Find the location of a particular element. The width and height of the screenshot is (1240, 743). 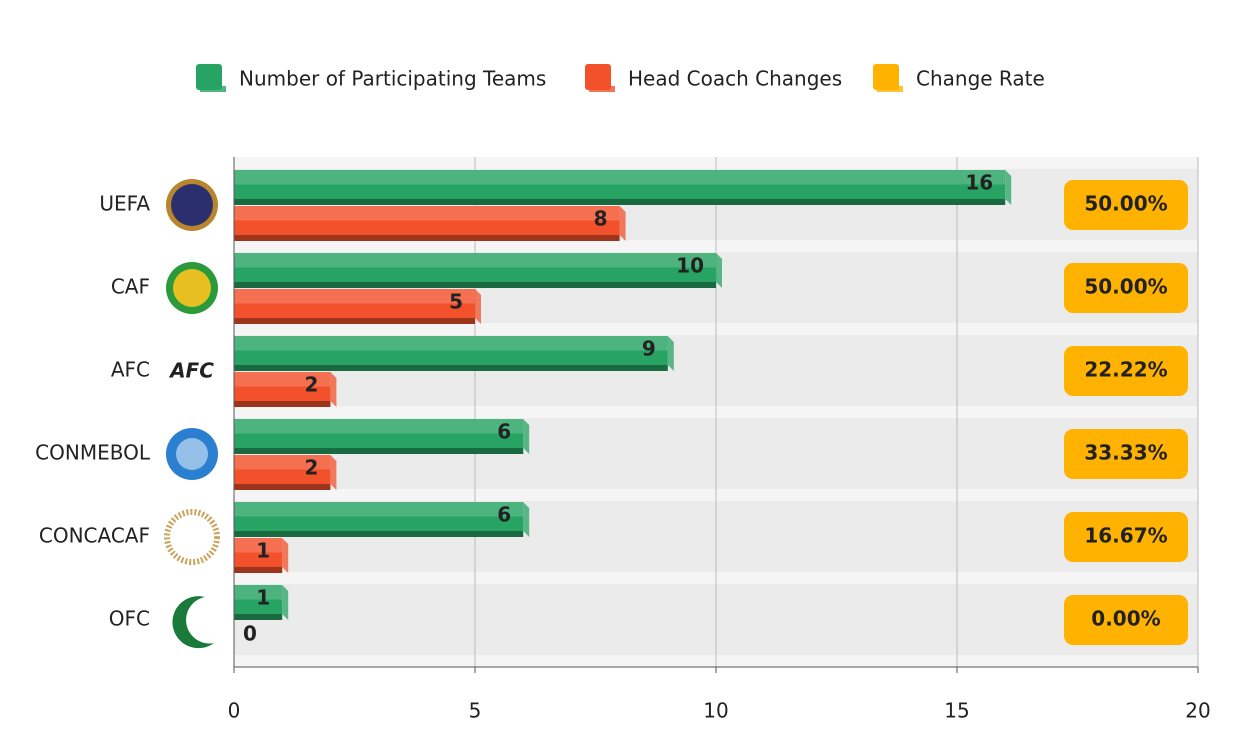

legend-item: Number of Participating Teams is located at coordinates (371, 78).